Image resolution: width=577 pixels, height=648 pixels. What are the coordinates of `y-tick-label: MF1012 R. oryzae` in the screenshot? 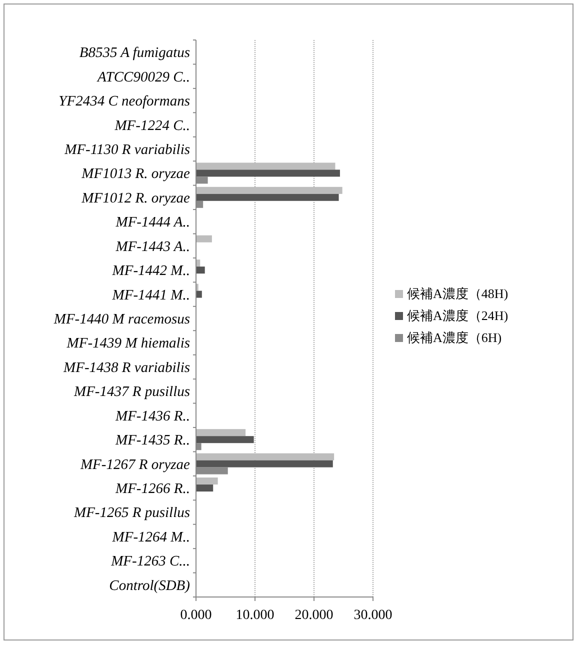 It's located at (135, 198).